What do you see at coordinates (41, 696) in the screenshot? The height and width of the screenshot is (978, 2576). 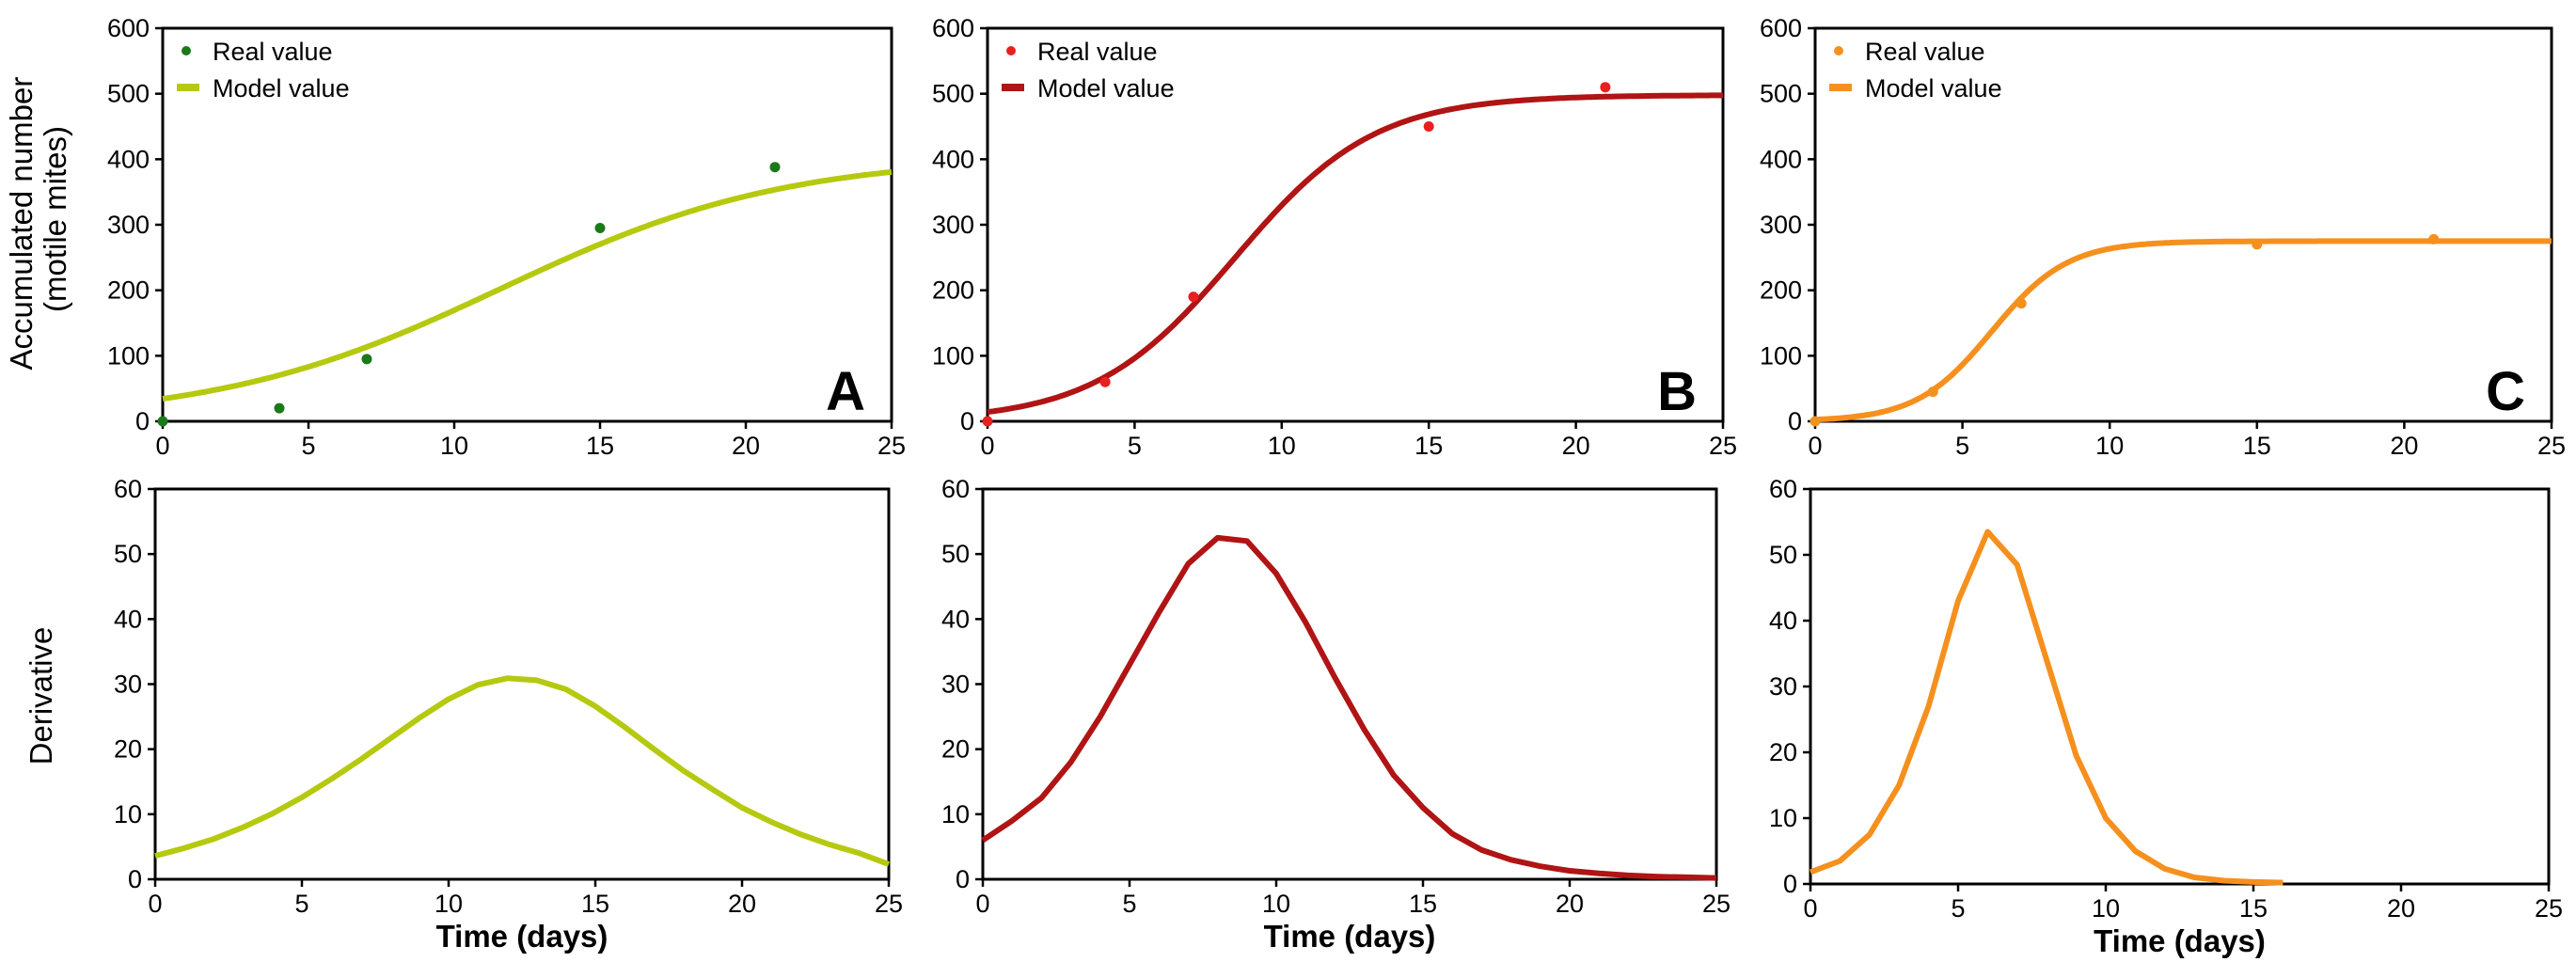 I see `y-axis-title-derivative: Derivative` at bounding box center [41, 696].